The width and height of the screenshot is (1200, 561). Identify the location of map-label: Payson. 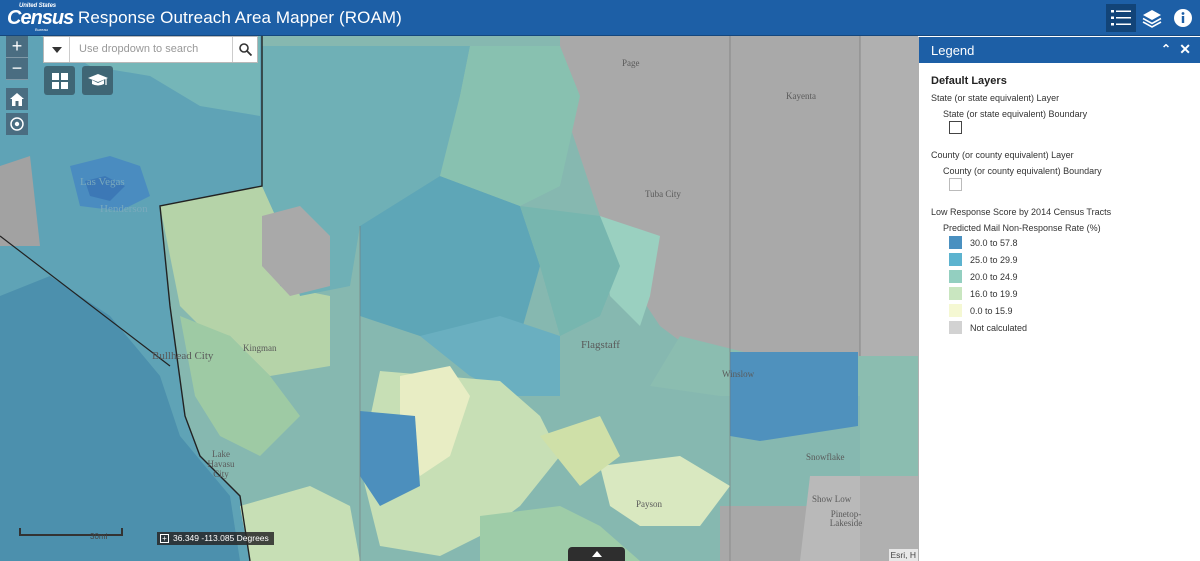
(649, 504).